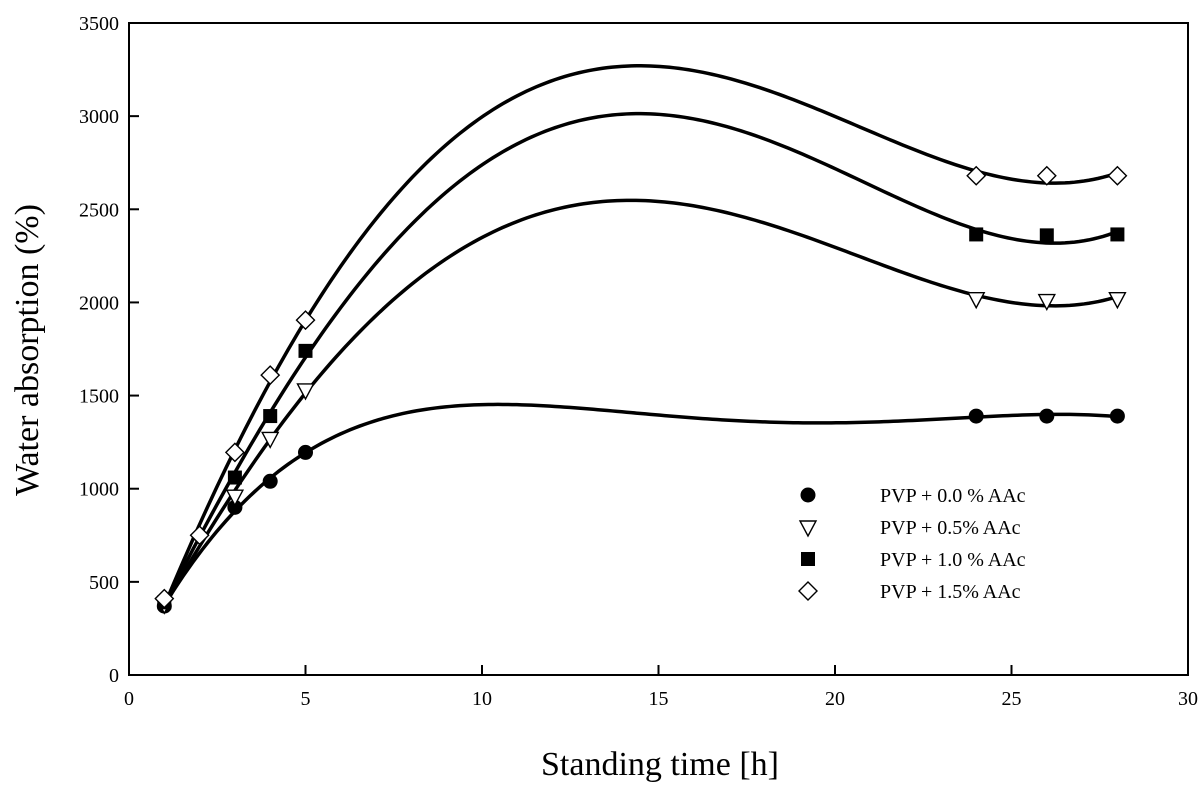 The image size is (1204, 788). I want to click on y-axis-title: Water absorption (%), so click(27, 350).